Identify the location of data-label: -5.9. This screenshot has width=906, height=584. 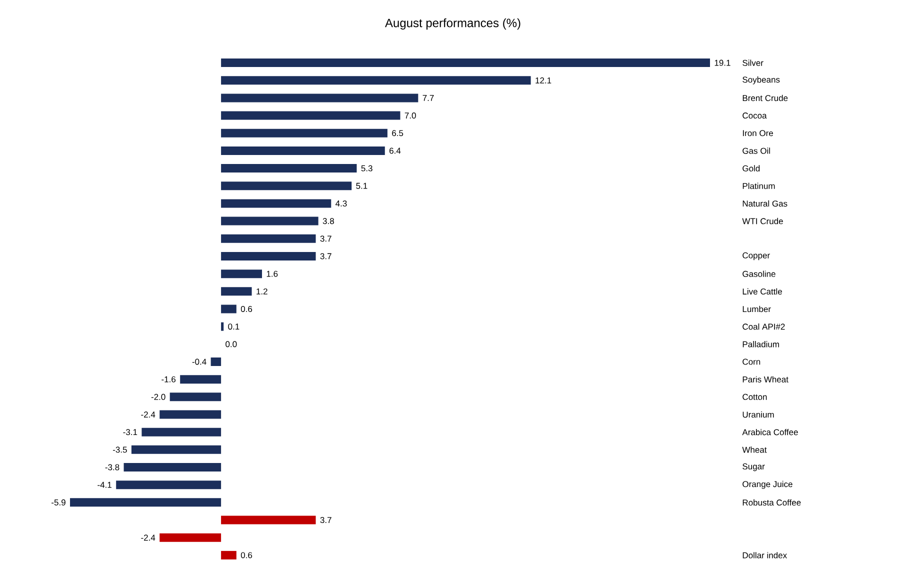
(59, 502).